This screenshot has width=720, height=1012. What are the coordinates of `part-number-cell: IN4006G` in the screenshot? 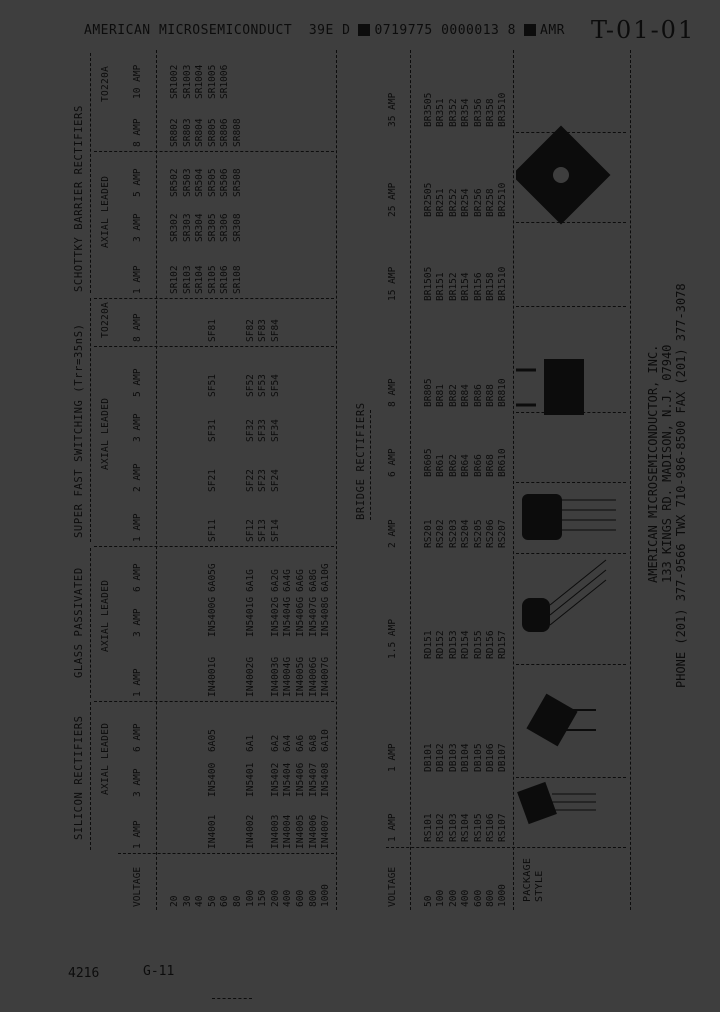 It's located at (313, 676).